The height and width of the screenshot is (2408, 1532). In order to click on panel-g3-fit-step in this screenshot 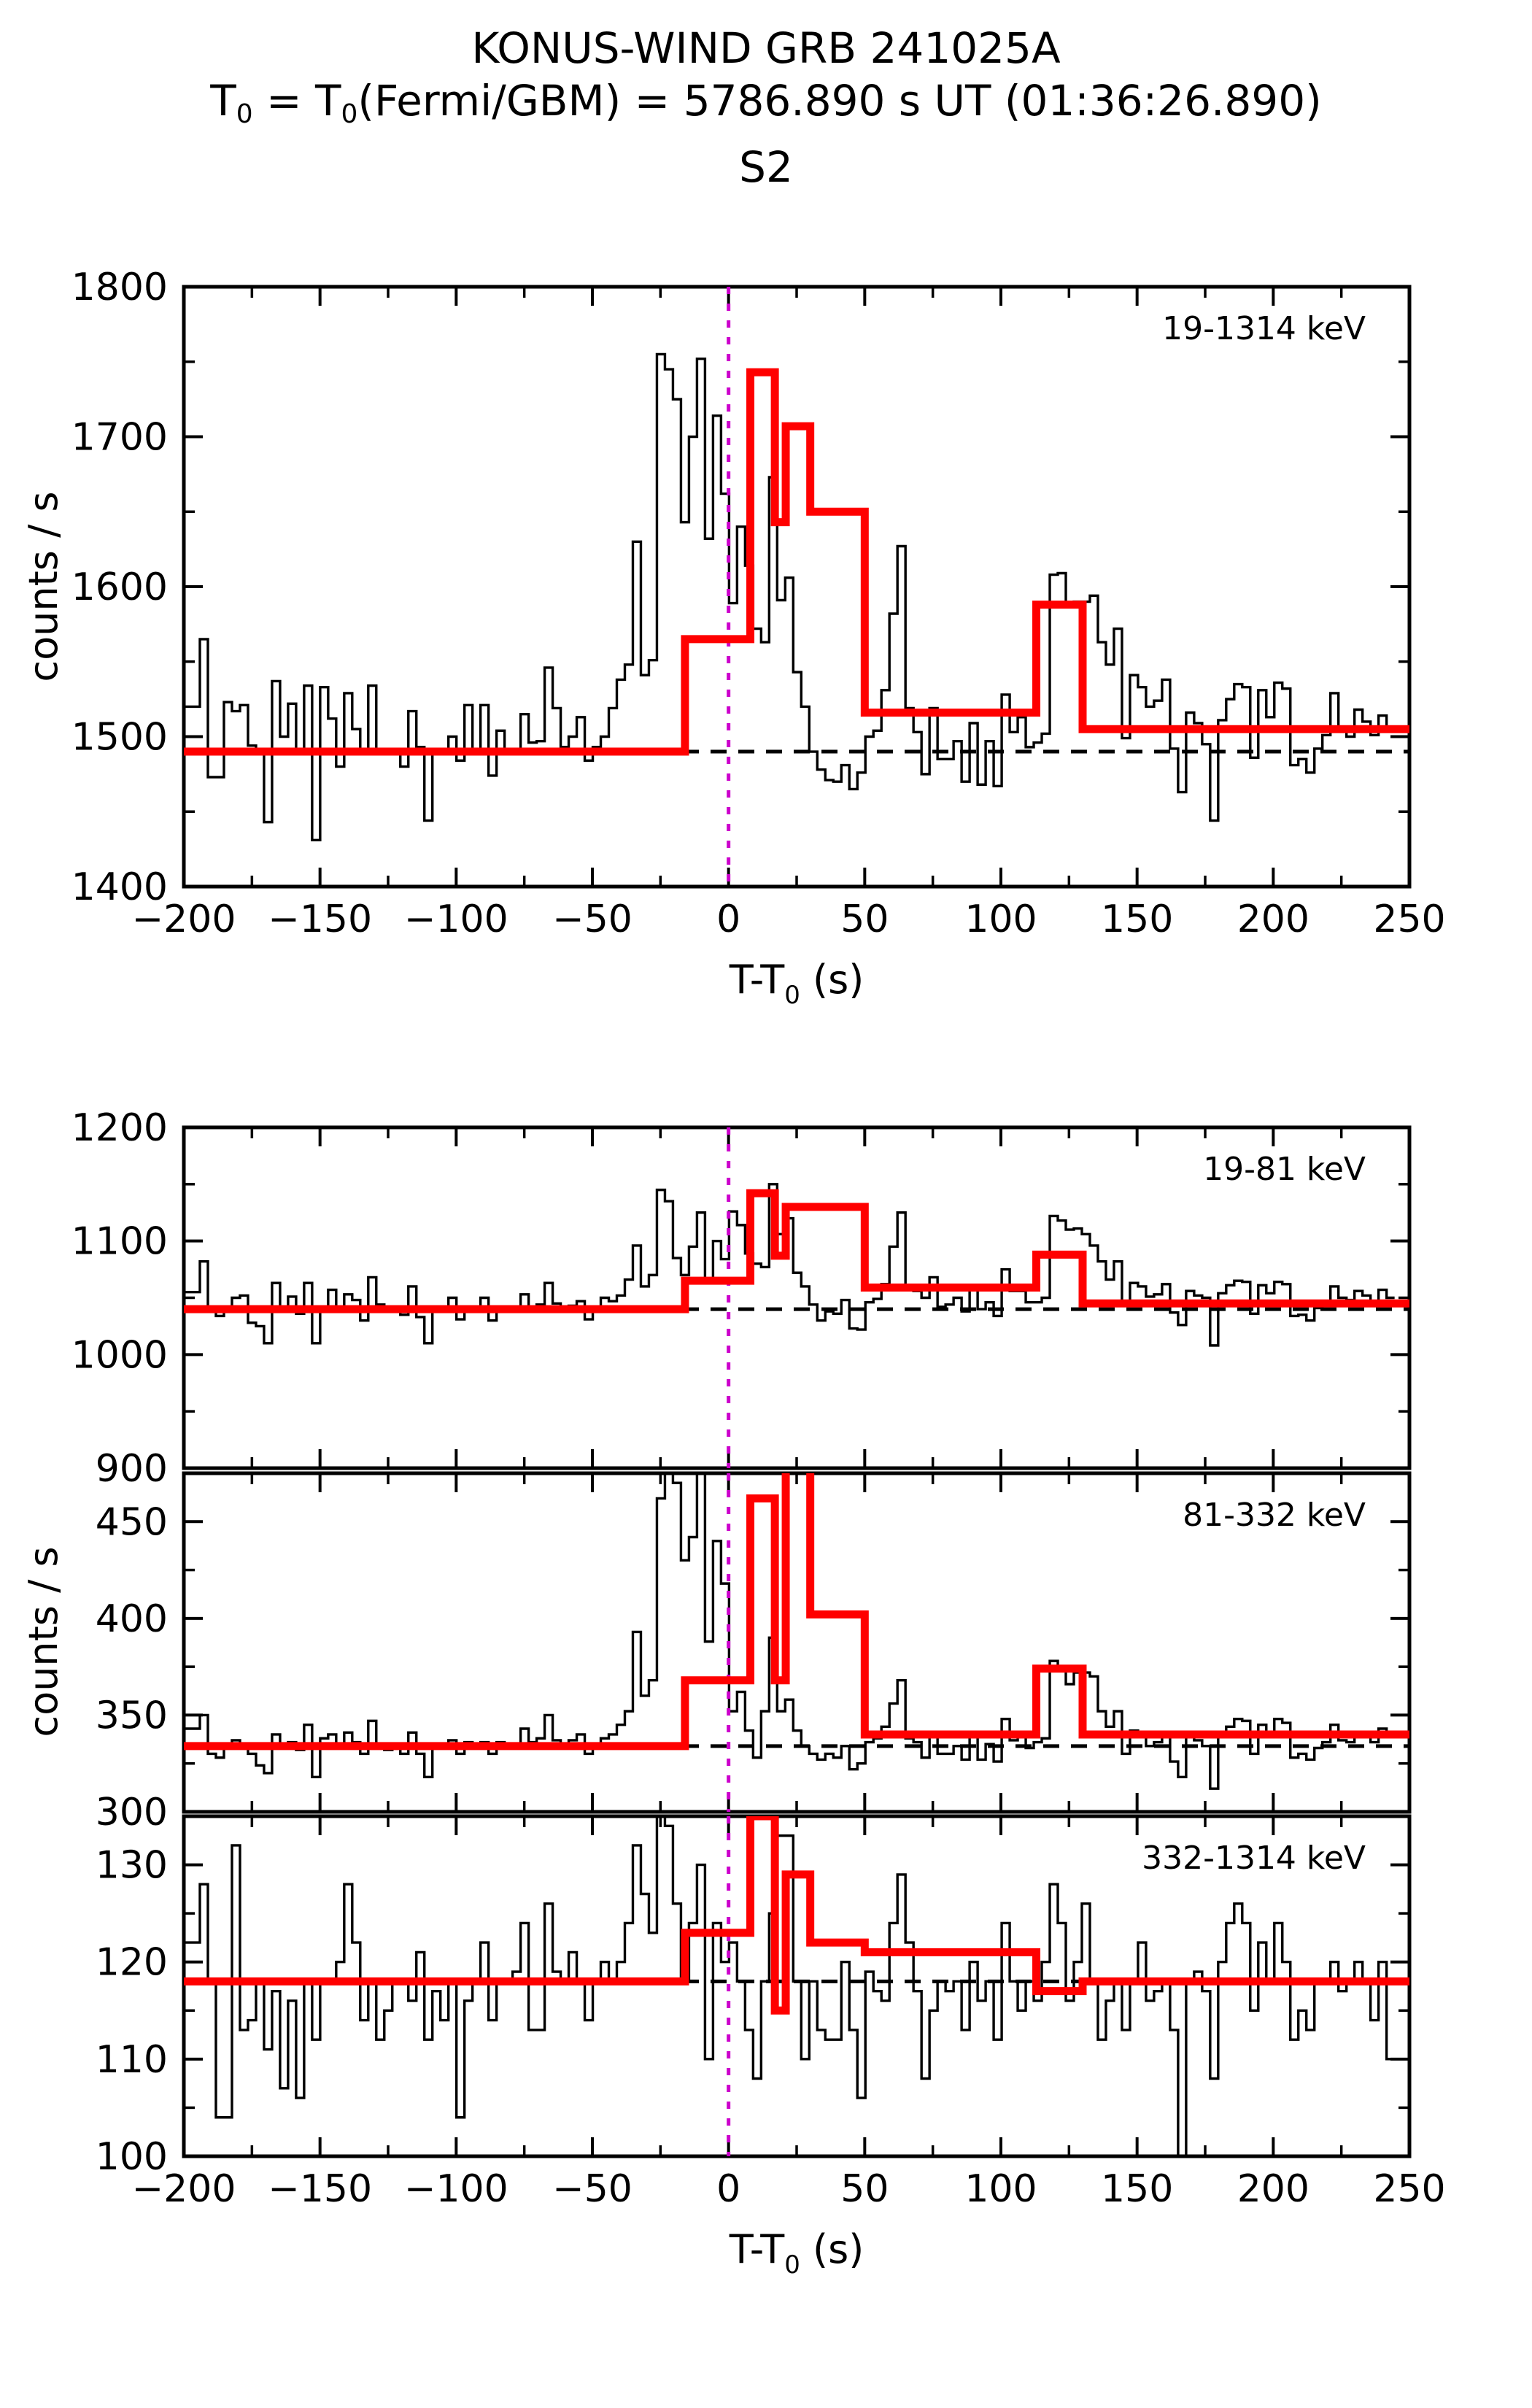, I will do `click(797, 1915)`.